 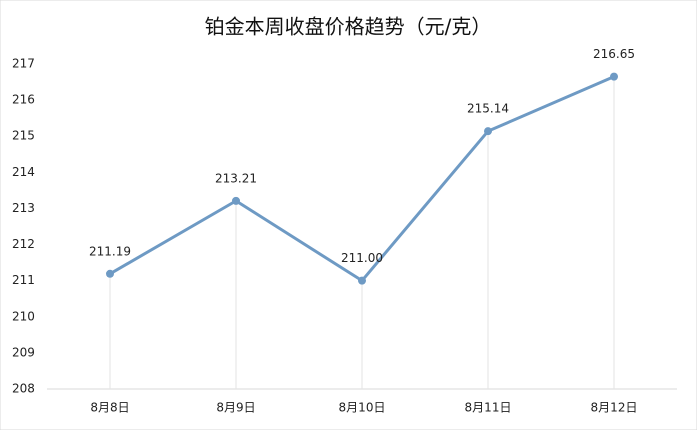 I want to click on data-label: 211.19, so click(x=110, y=251).